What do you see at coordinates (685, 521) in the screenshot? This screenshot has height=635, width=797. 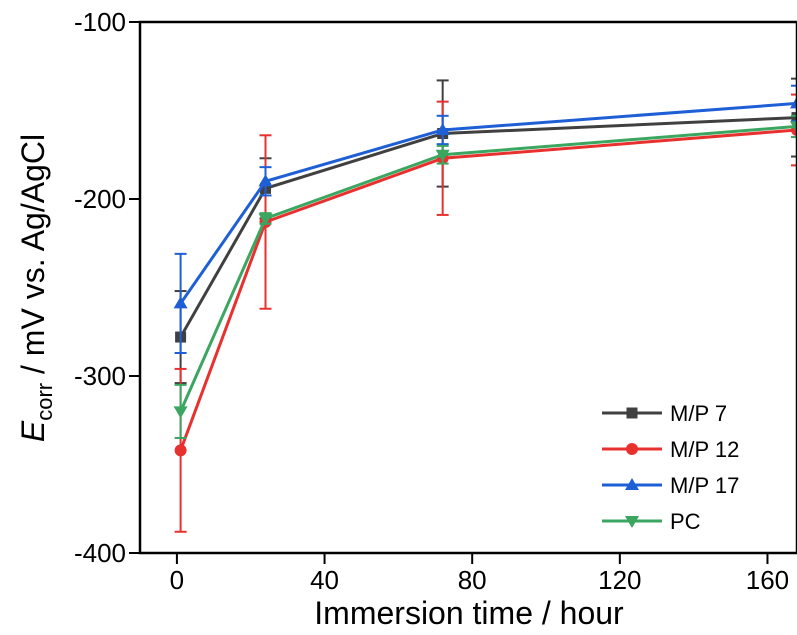 I see `legend-label: PC` at bounding box center [685, 521].